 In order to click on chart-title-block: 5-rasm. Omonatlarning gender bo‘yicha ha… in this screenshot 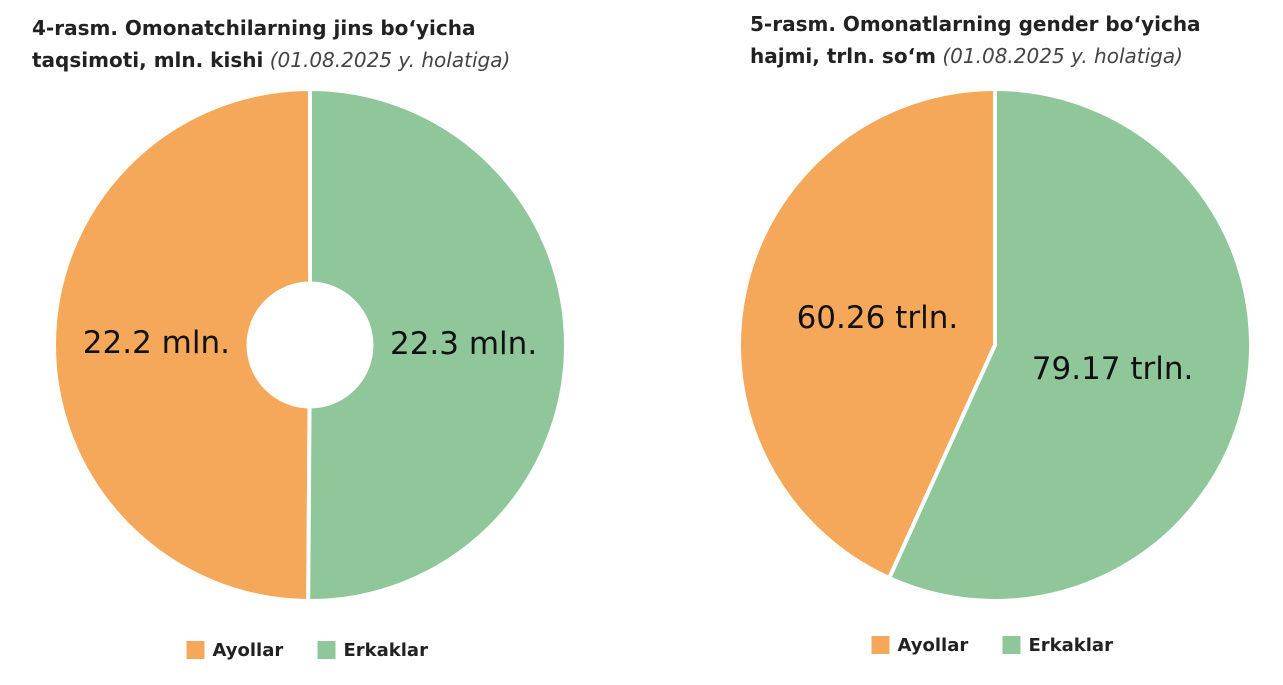, I will do `click(995, 40)`.